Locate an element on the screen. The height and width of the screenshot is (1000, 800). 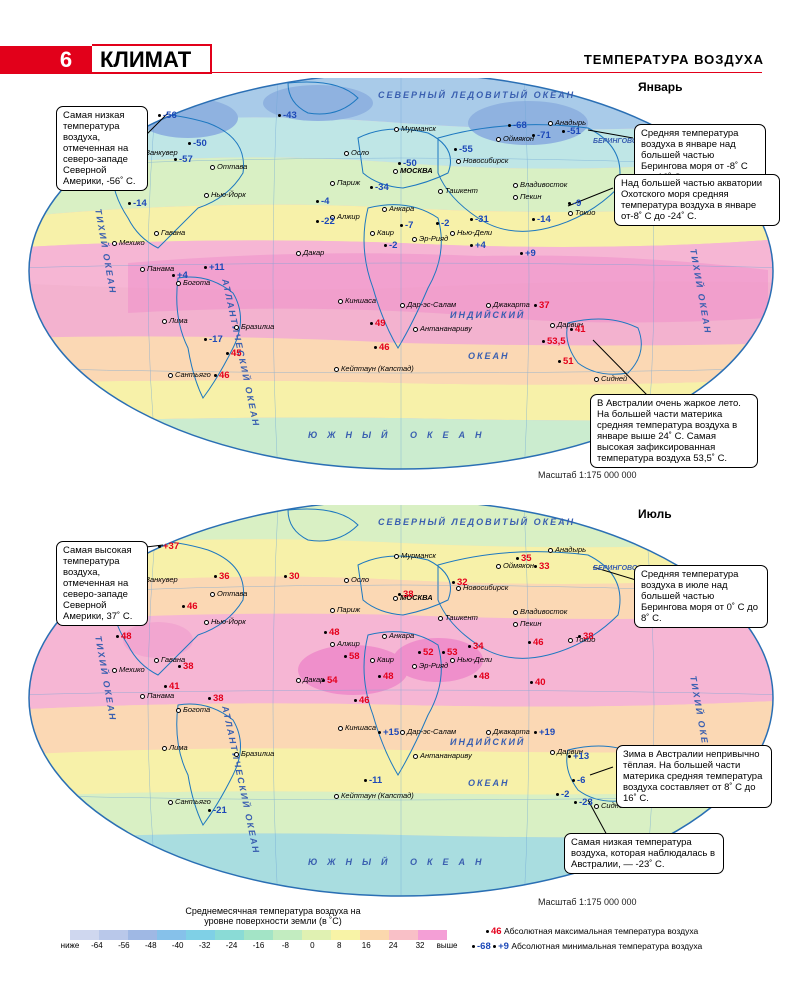
max-temp-label: 53,5 is located at coordinates (554, 341).